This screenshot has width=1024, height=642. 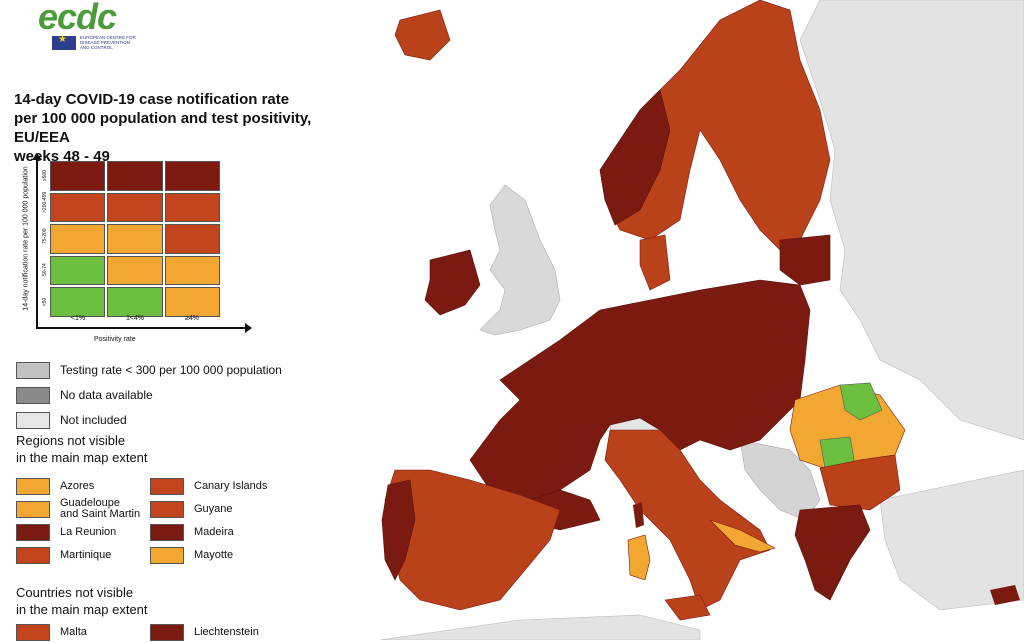 I want to click on region-portugal, so click(x=398, y=530).